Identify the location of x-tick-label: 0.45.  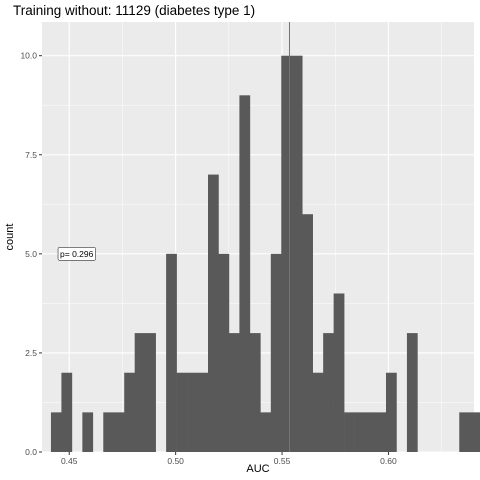
(69, 461).